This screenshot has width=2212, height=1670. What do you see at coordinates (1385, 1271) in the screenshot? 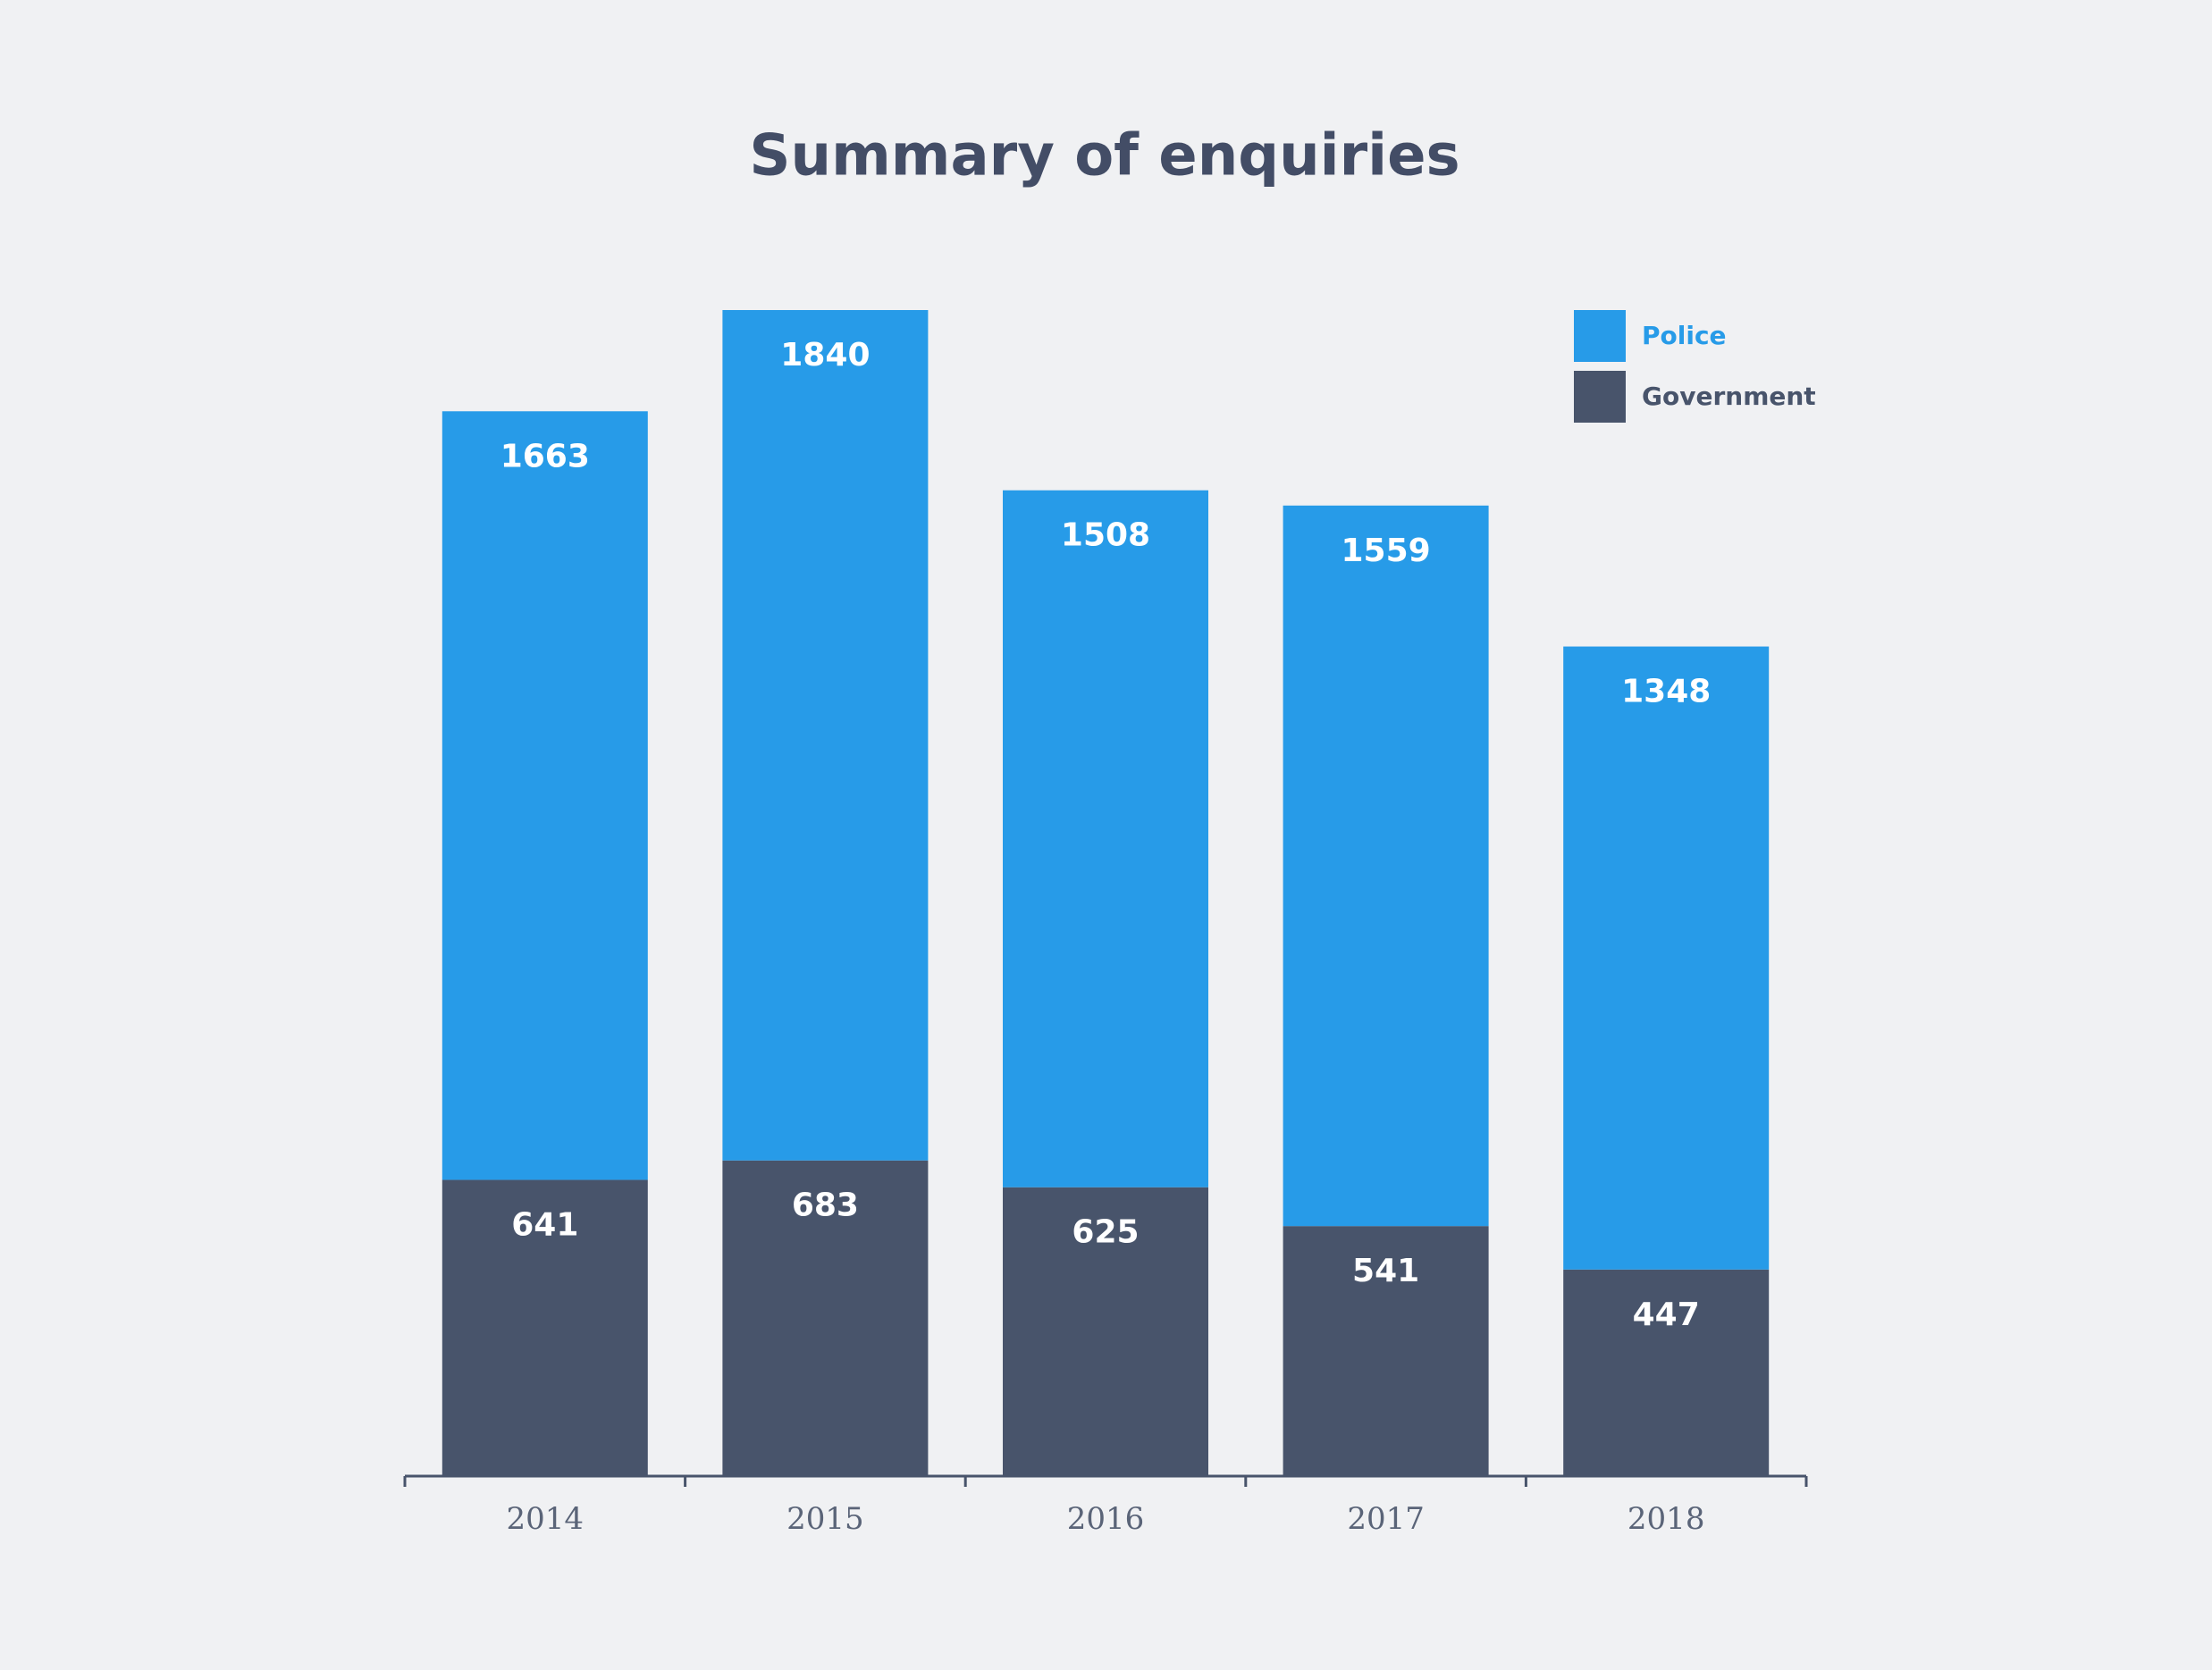
I see `data-label: 541` at bounding box center [1385, 1271].